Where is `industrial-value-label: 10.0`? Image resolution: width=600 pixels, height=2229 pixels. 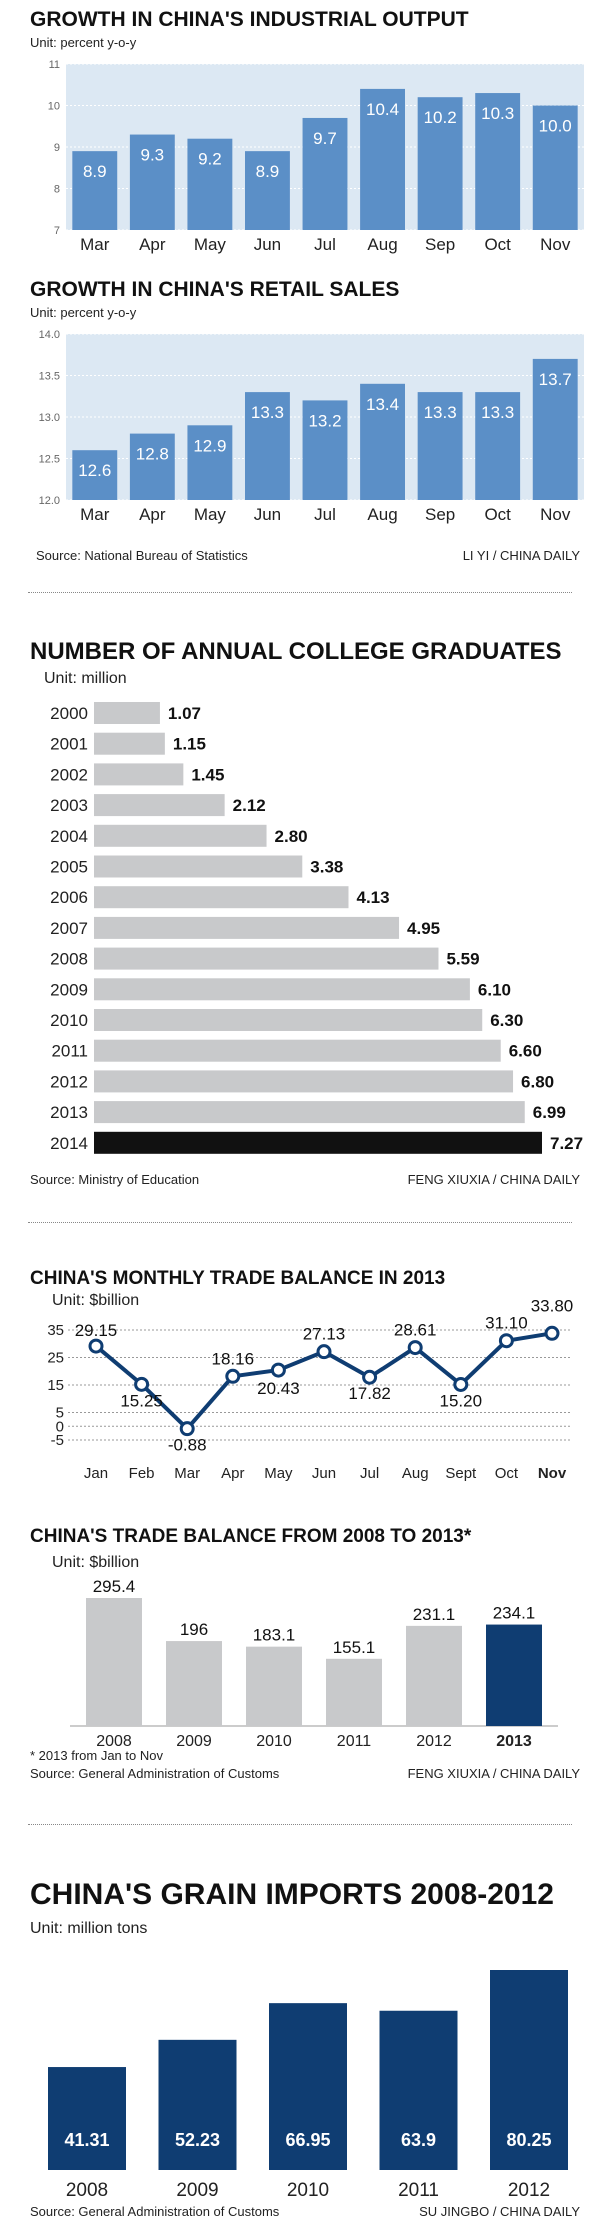 industrial-value-label: 10.0 is located at coordinates (555, 126).